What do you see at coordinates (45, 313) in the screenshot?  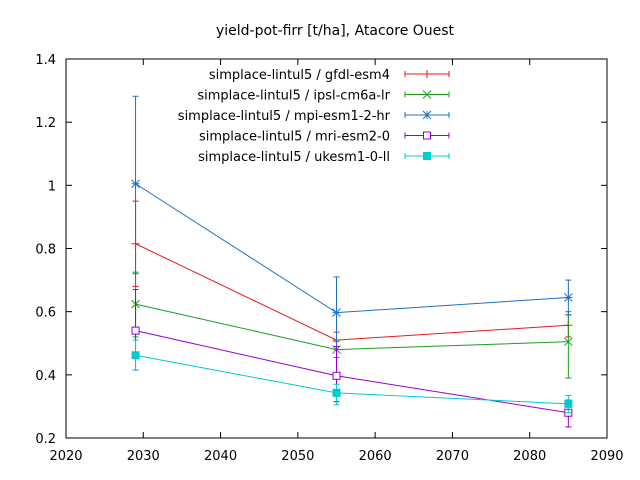 I see `y-tick-label: 0.6` at bounding box center [45, 313].